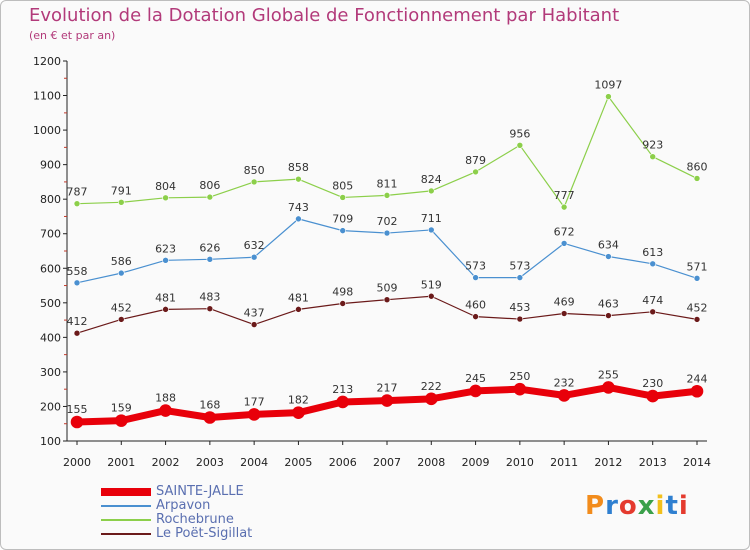  I want to click on y-tick-label: 200, so click(50, 406).